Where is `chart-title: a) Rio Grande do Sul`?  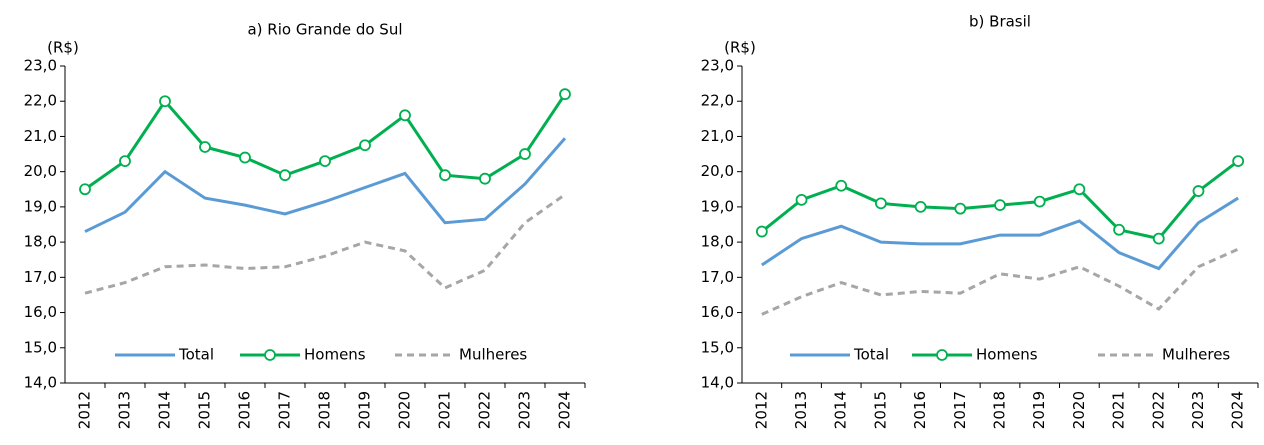
chart-title: a) Rio Grande do Sul is located at coordinates (324, 30).